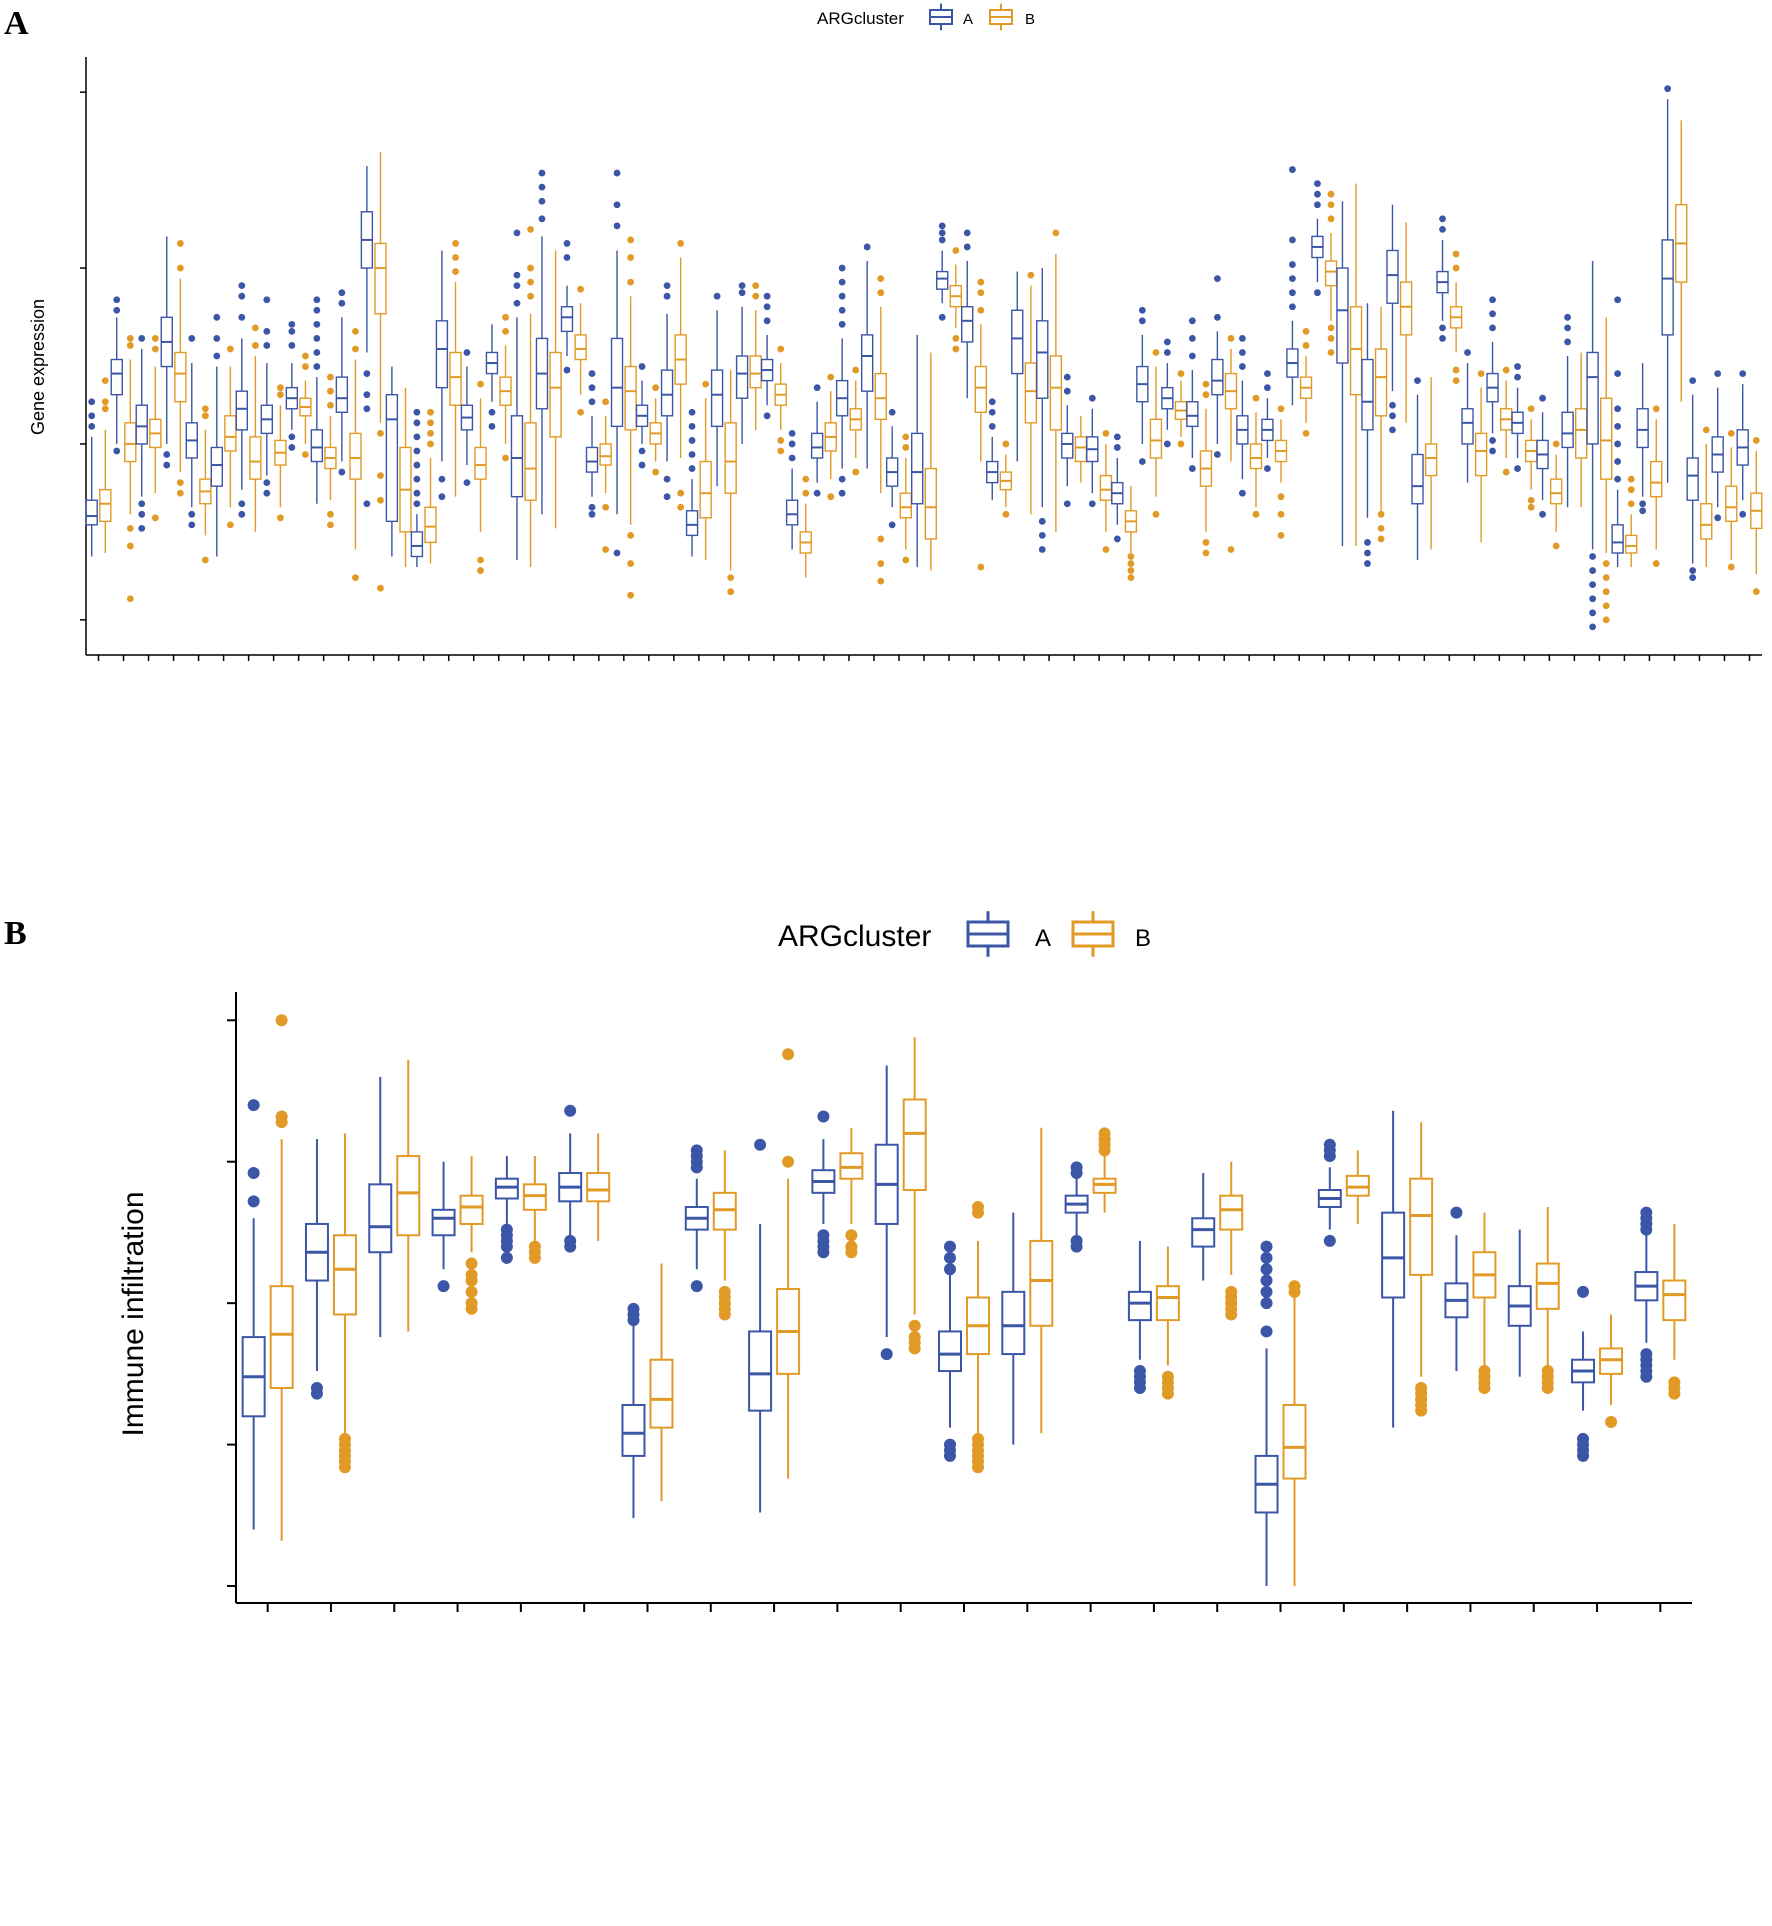 The image size is (1772, 1926). Describe the element at coordinates (1041, 1283) in the screenshot. I see `panel-b-box-b-iqr` at that location.